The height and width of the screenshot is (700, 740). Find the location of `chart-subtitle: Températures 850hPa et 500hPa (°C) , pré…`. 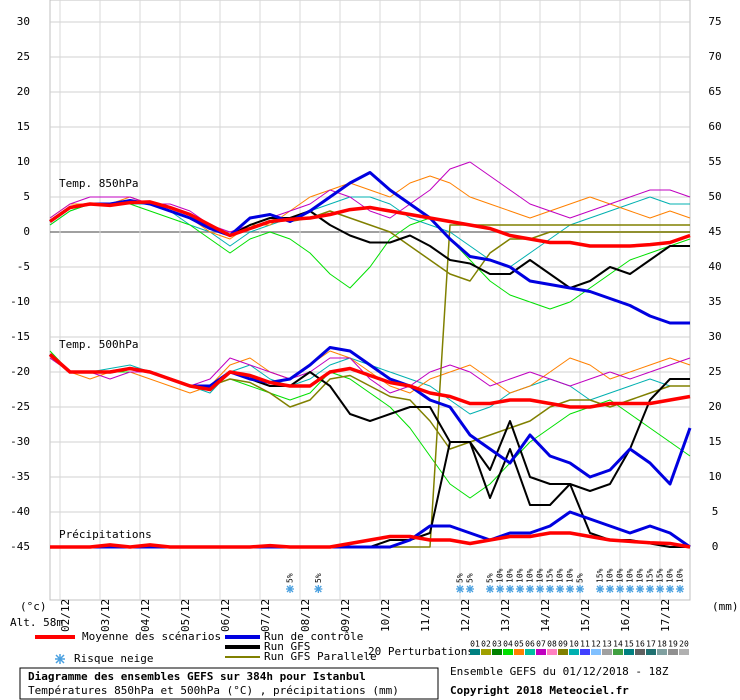

chart-subtitle: Températures 850hPa et 500hPa (°C) , pré… is located at coordinates (213, 690).